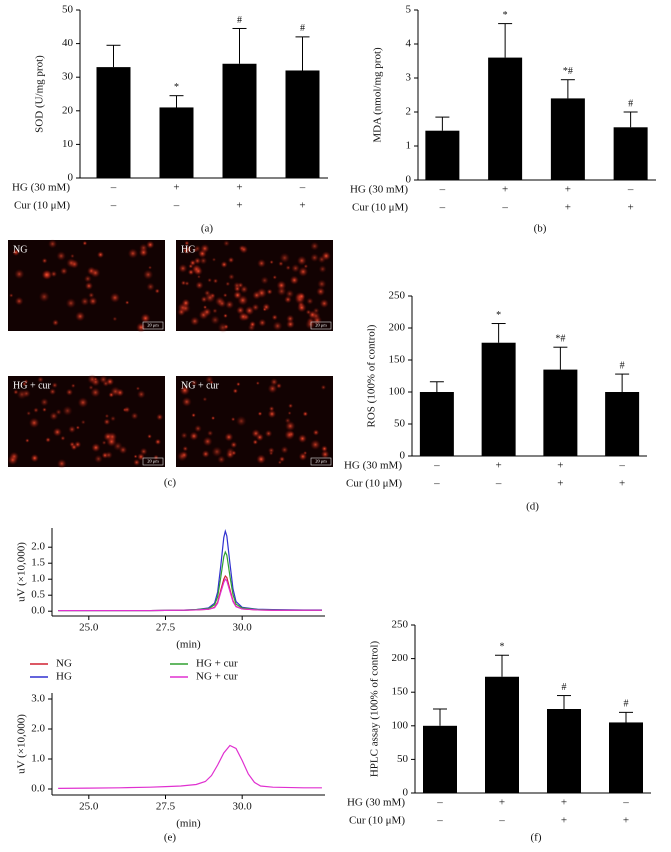 Image resolution: width=671 pixels, height=852 pixels. I want to click on y-tick-label: 0.5, so click(38, 595).